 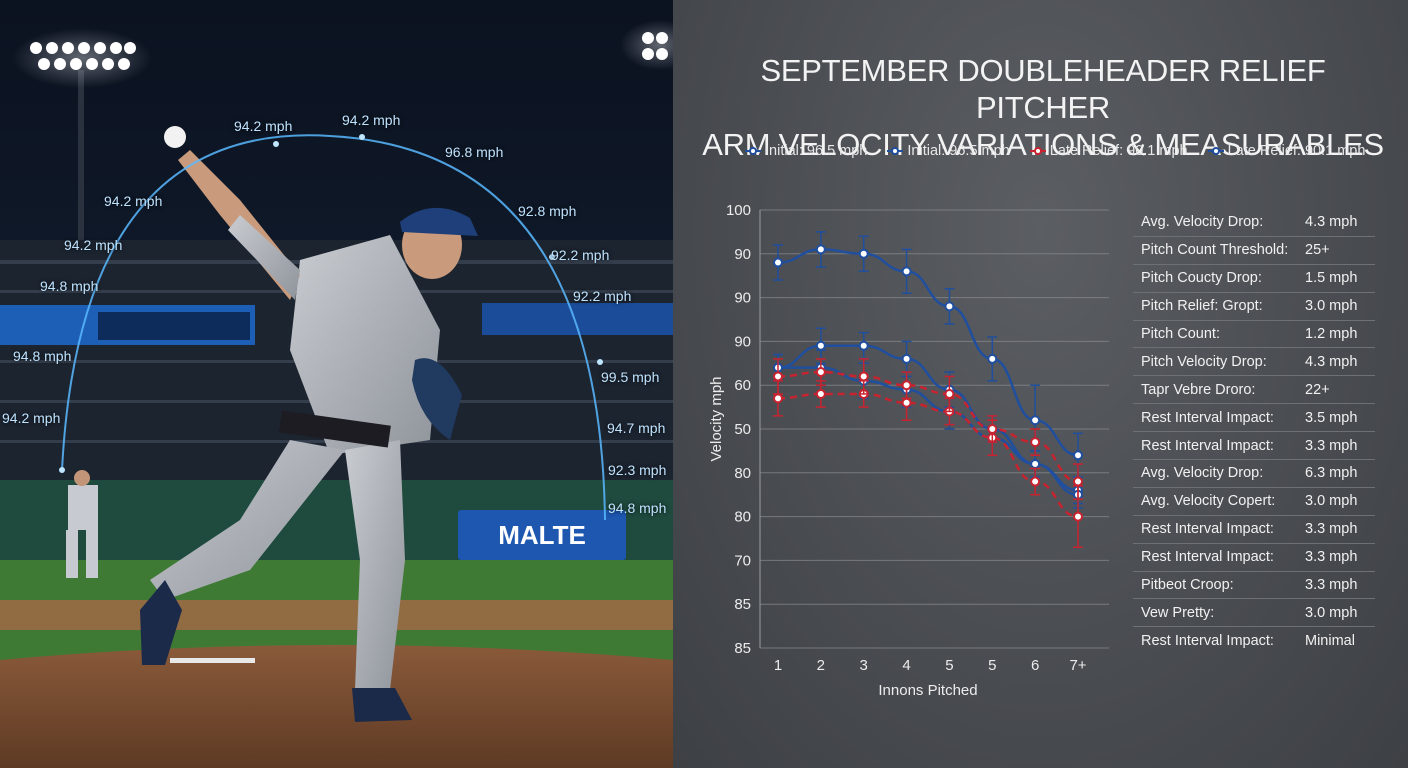 What do you see at coordinates (1202, 306) in the screenshot?
I see `stat-label: Pitch Relief: Gropt:` at bounding box center [1202, 306].